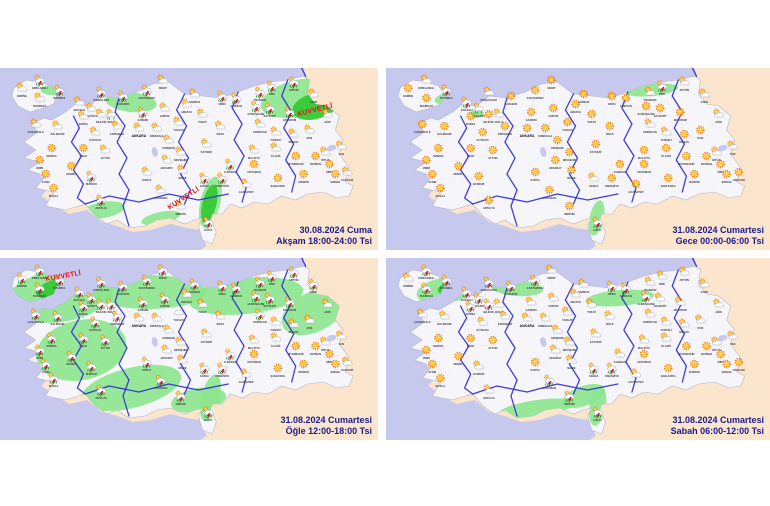 Image resolution: width=770 pixels, height=506 pixels. Describe the element at coordinates (91, 184) in the screenshot. I see `city-label: BURDUR` at that location.